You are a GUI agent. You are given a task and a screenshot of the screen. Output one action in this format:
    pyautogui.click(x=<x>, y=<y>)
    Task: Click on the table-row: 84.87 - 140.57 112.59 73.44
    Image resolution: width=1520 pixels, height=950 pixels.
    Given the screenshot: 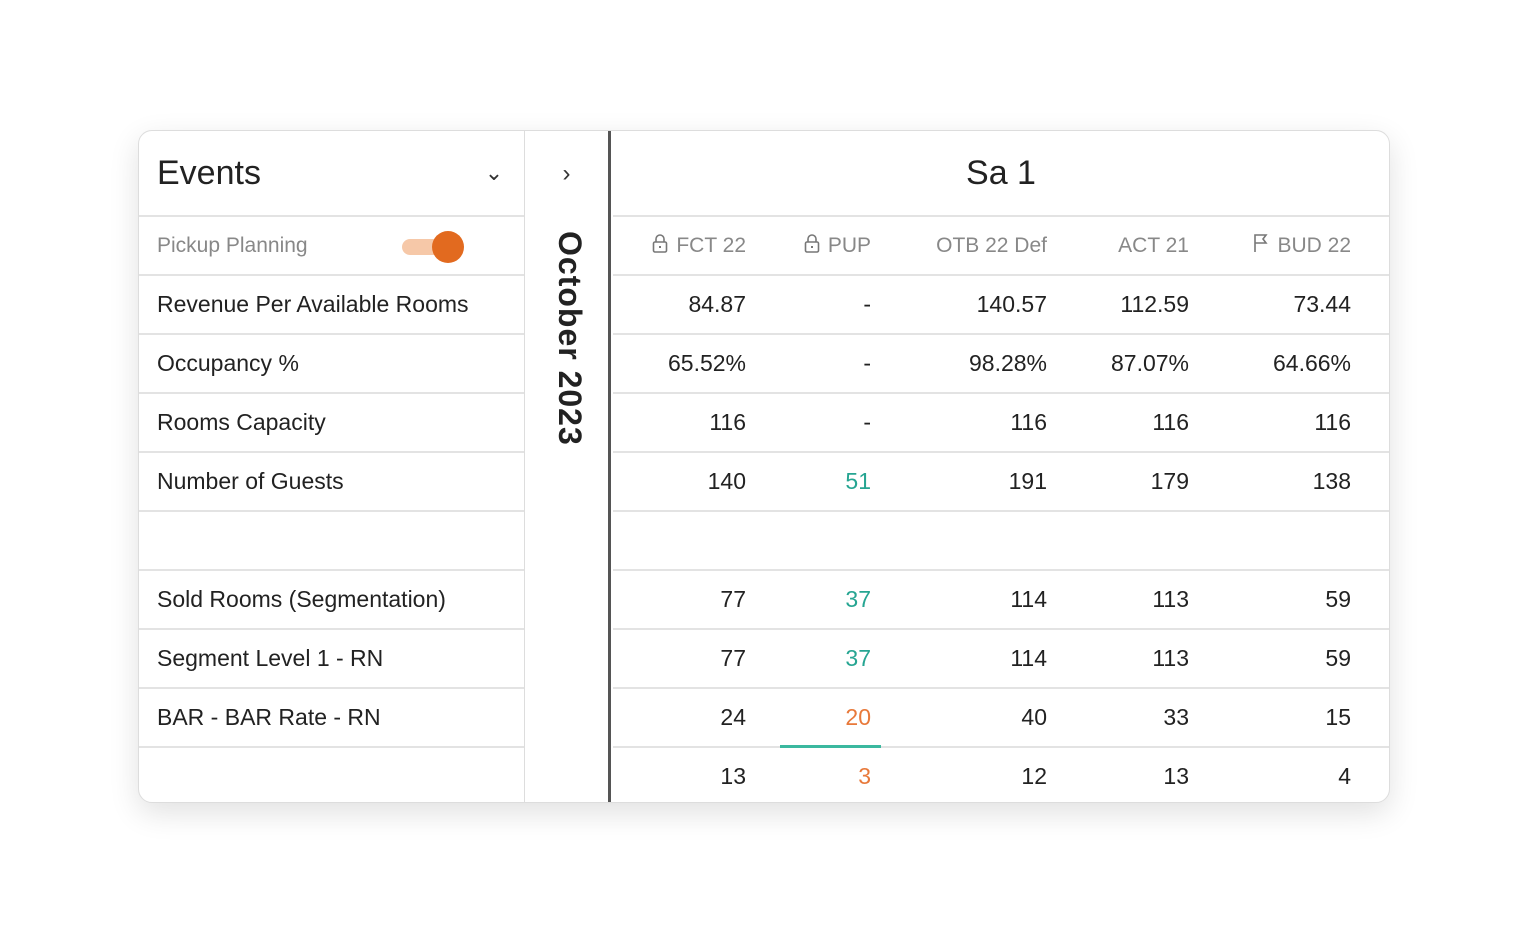 What is the action you would take?
    pyautogui.click(x=1001, y=305)
    